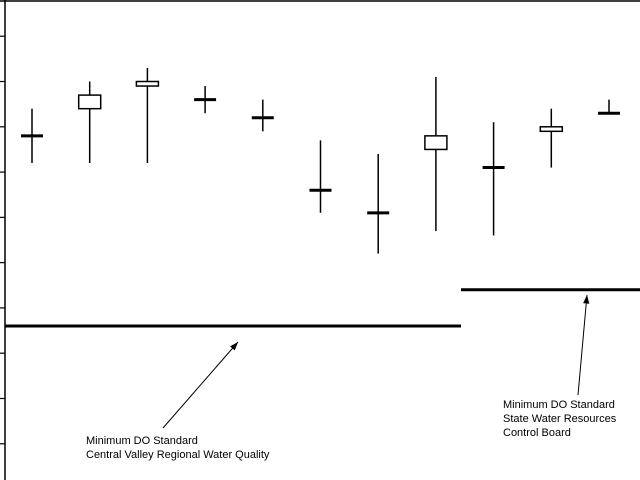  Describe the element at coordinates (178, 455) in the screenshot. I see `annotation: Central Valley Regional Water Quality` at that location.